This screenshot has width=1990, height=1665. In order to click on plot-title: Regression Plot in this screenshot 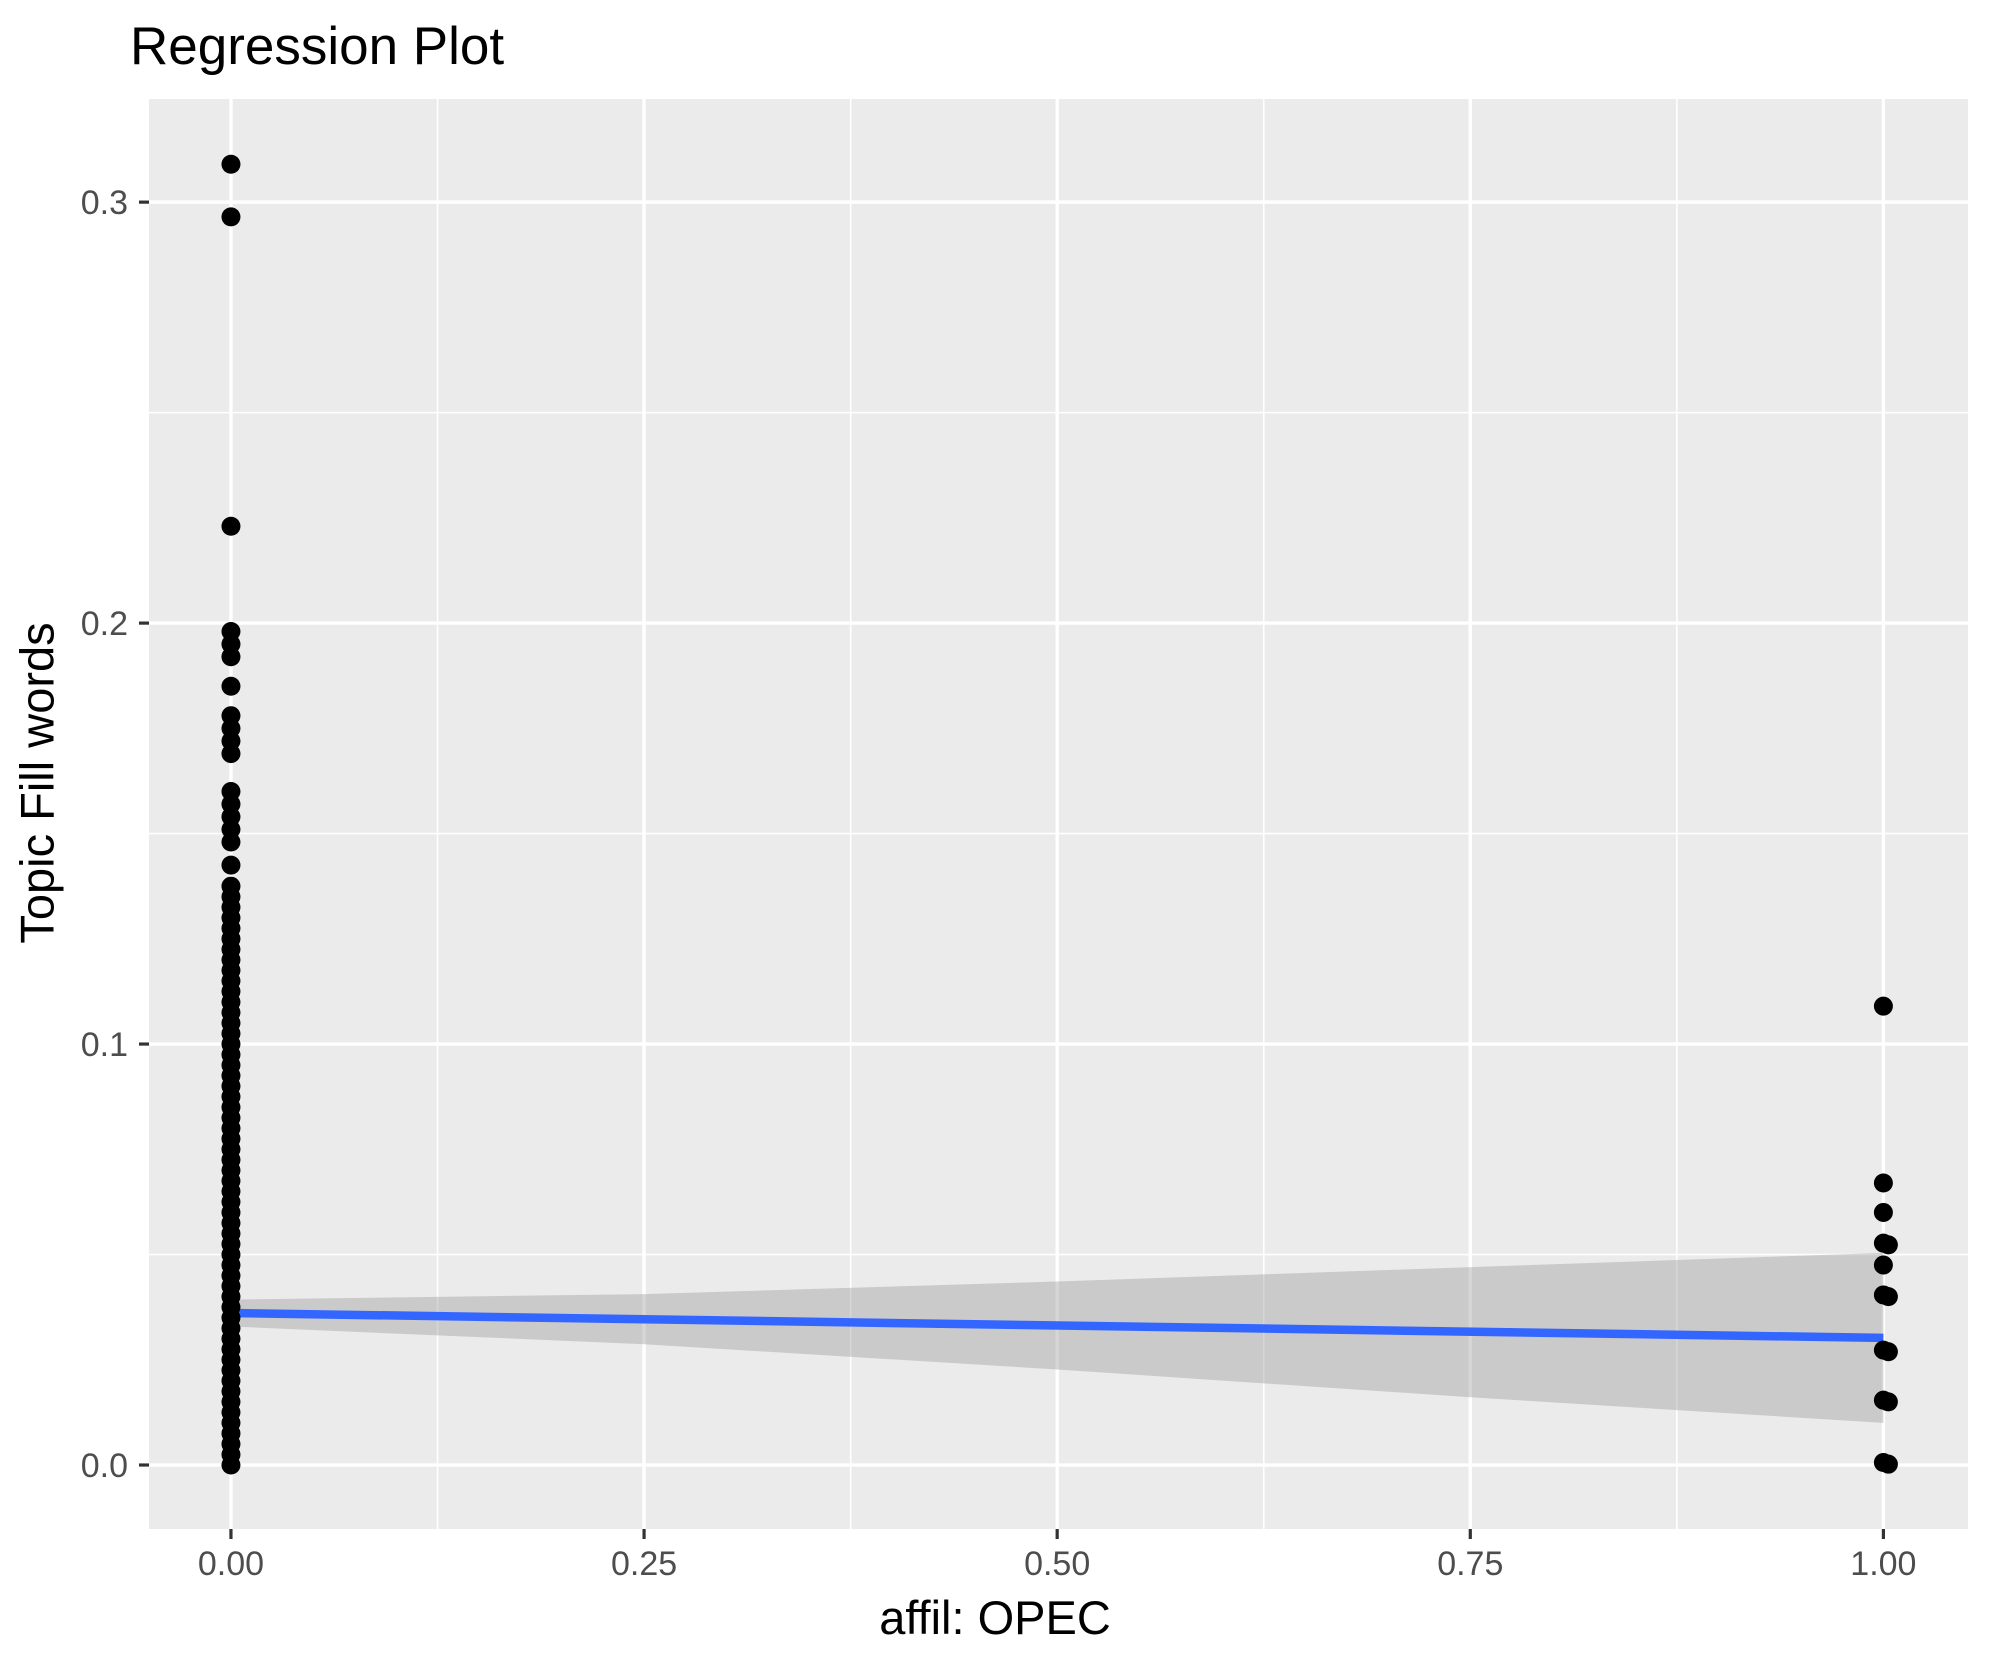, I will do `click(317, 46)`.